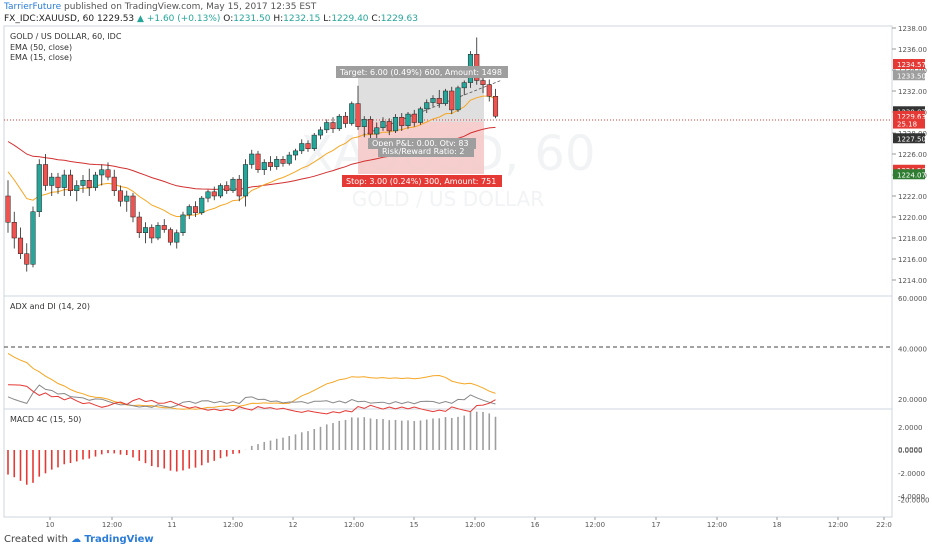 This screenshot has height=550, width=932. I want to click on adx-tick-label: 0.0000, so click(910, 450).